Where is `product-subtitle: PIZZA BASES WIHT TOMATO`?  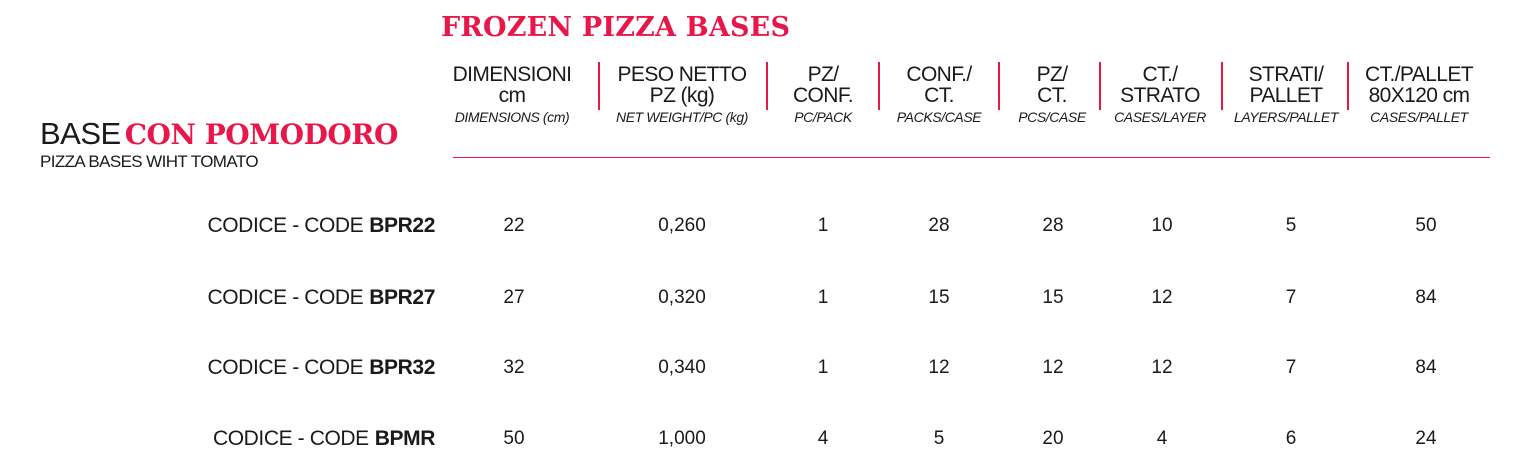 product-subtitle: PIZZA BASES WIHT TOMATO is located at coordinates (149, 161).